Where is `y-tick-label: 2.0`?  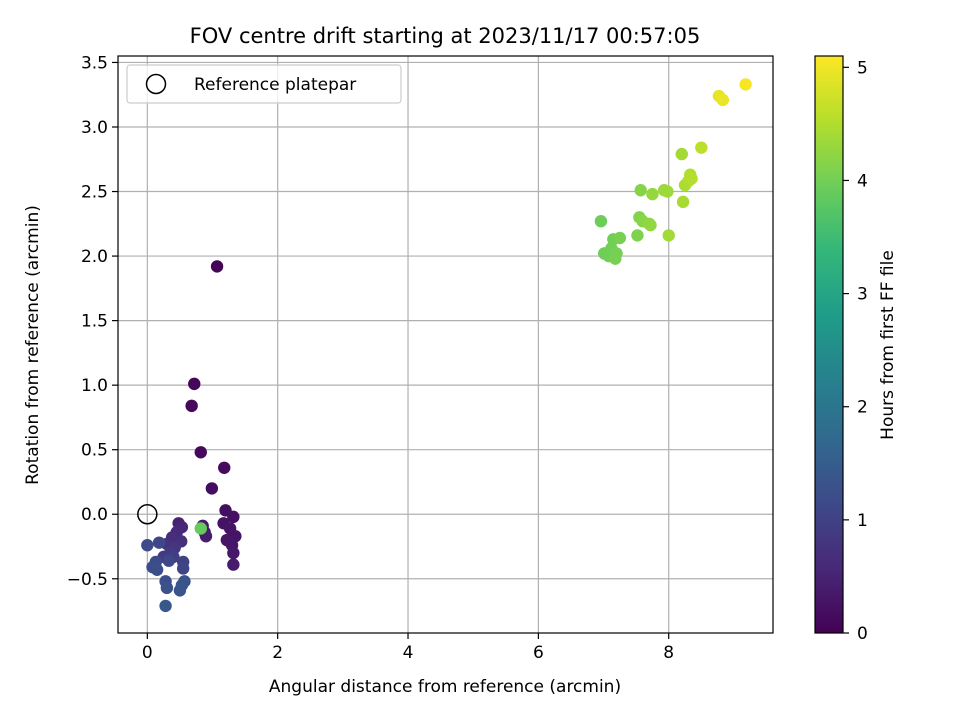
y-tick-label: 2.0 is located at coordinates (94, 257).